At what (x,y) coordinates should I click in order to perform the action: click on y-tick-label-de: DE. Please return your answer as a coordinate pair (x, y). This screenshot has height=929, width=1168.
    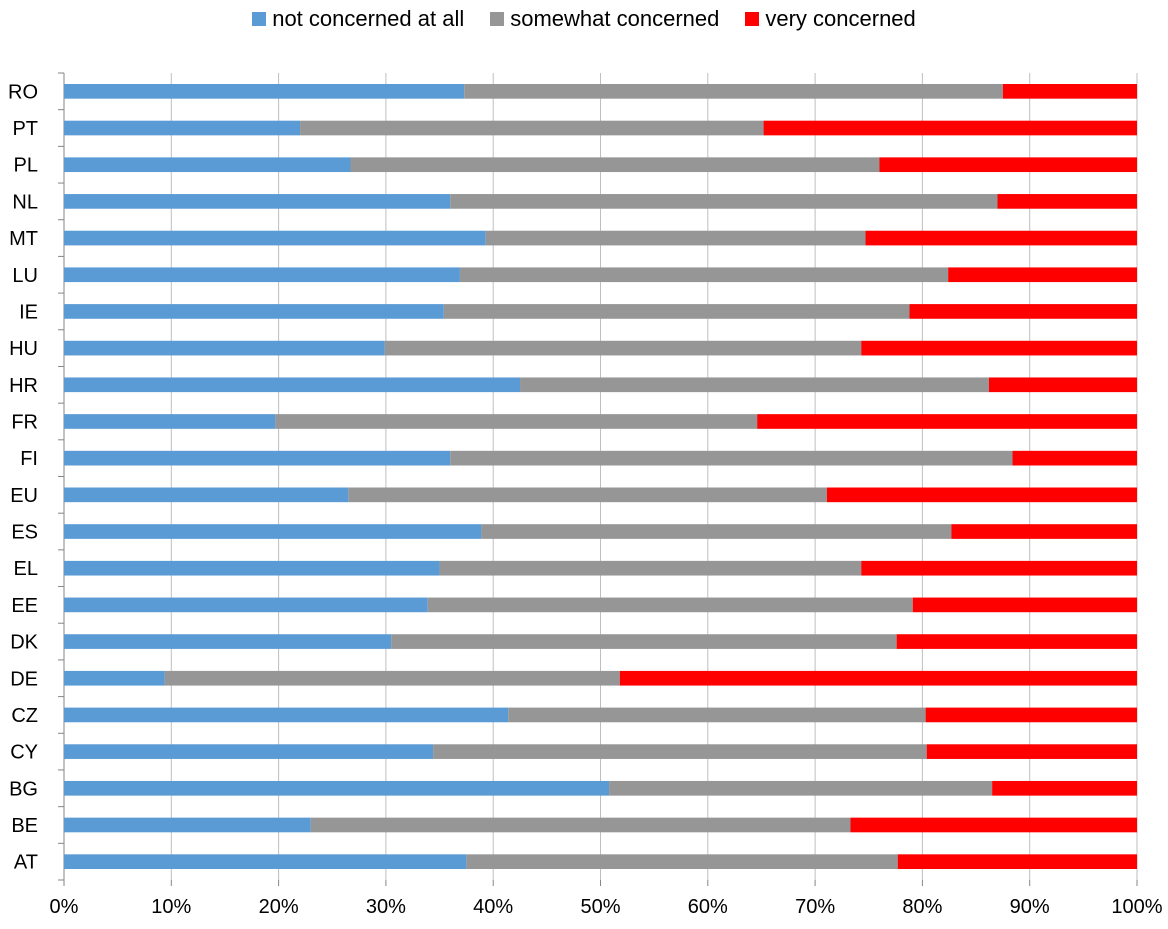
    Looking at the image, I should click on (24, 679).